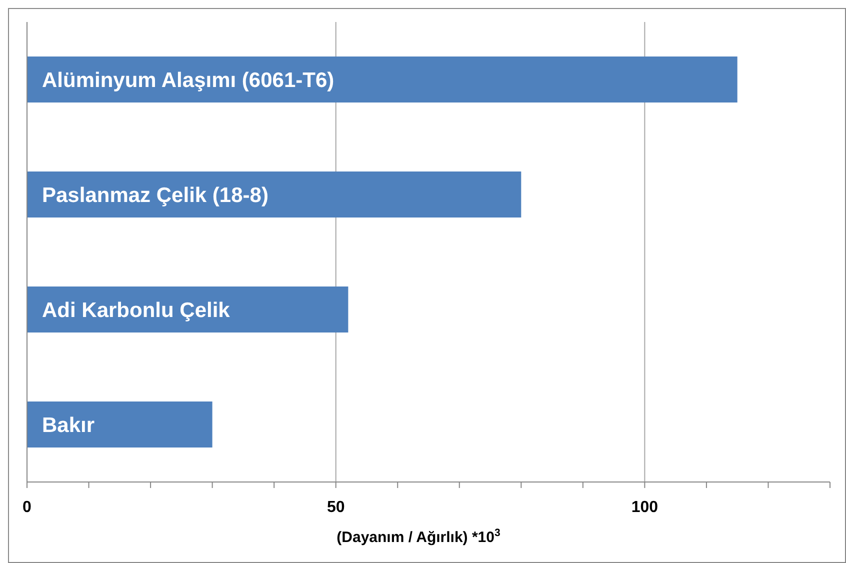  What do you see at coordinates (644, 507) in the screenshot?
I see `x-tick-label: 100` at bounding box center [644, 507].